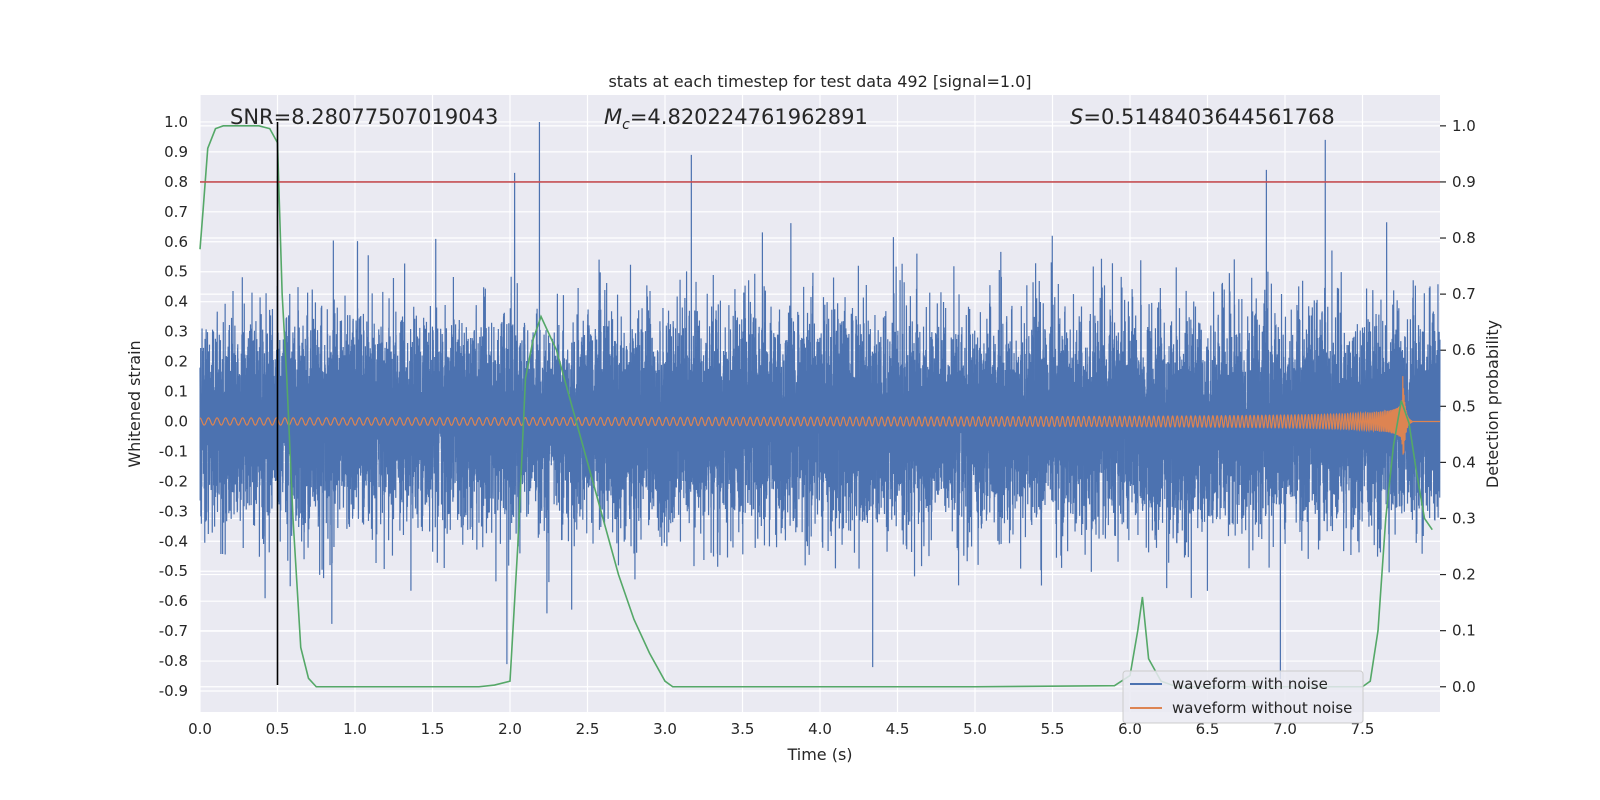  I want to click on s-symbol: S, so click(1076, 117).